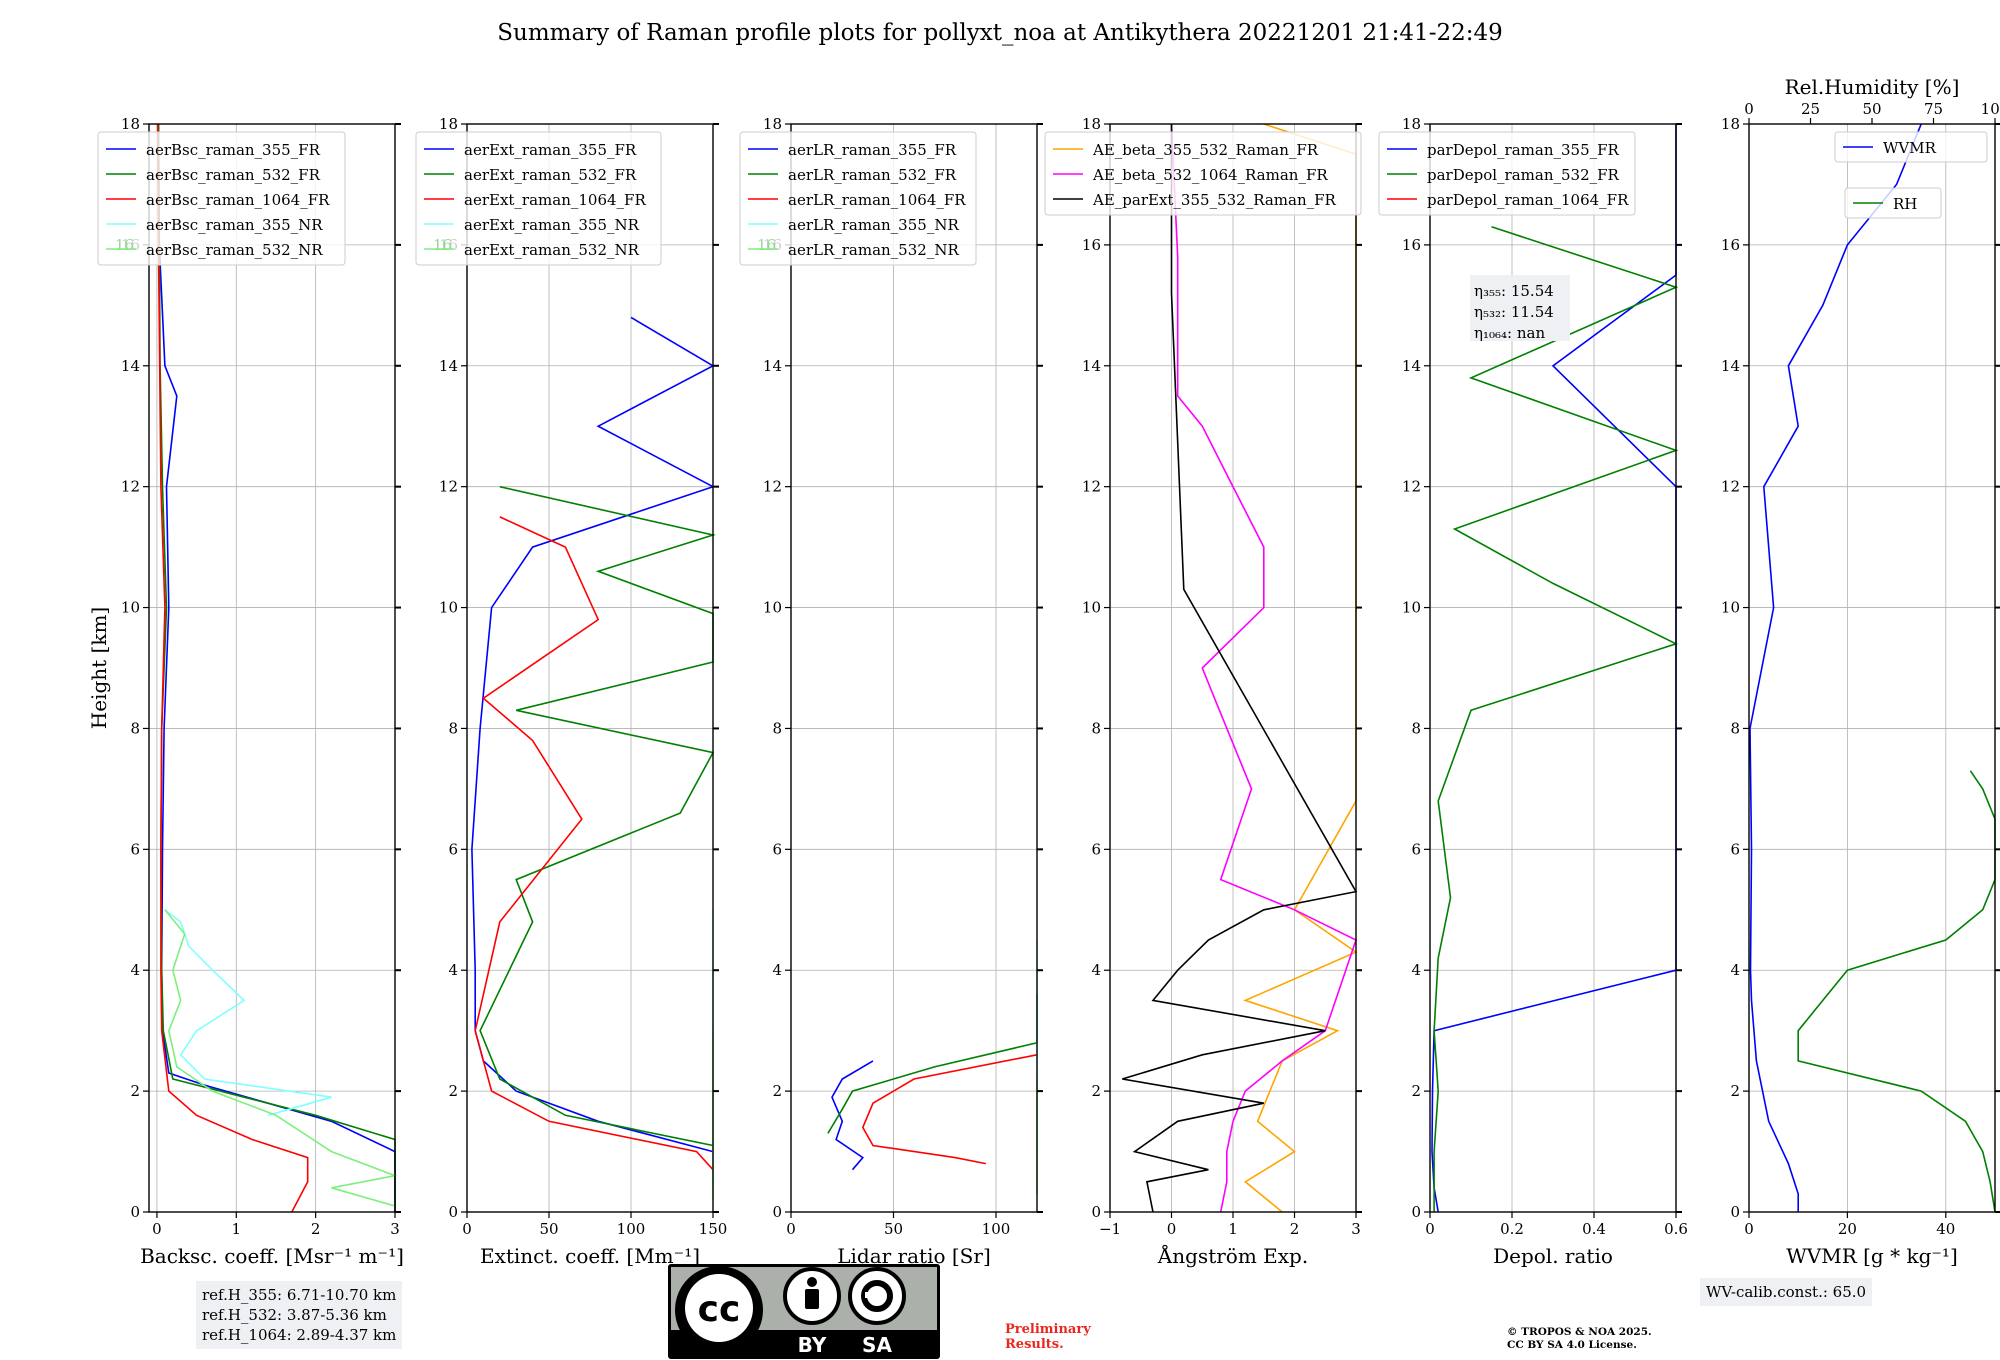 This screenshot has width=2000, height=1360. I want to click on x-axis-label: Ångström Exp., so click(1232, 1255).